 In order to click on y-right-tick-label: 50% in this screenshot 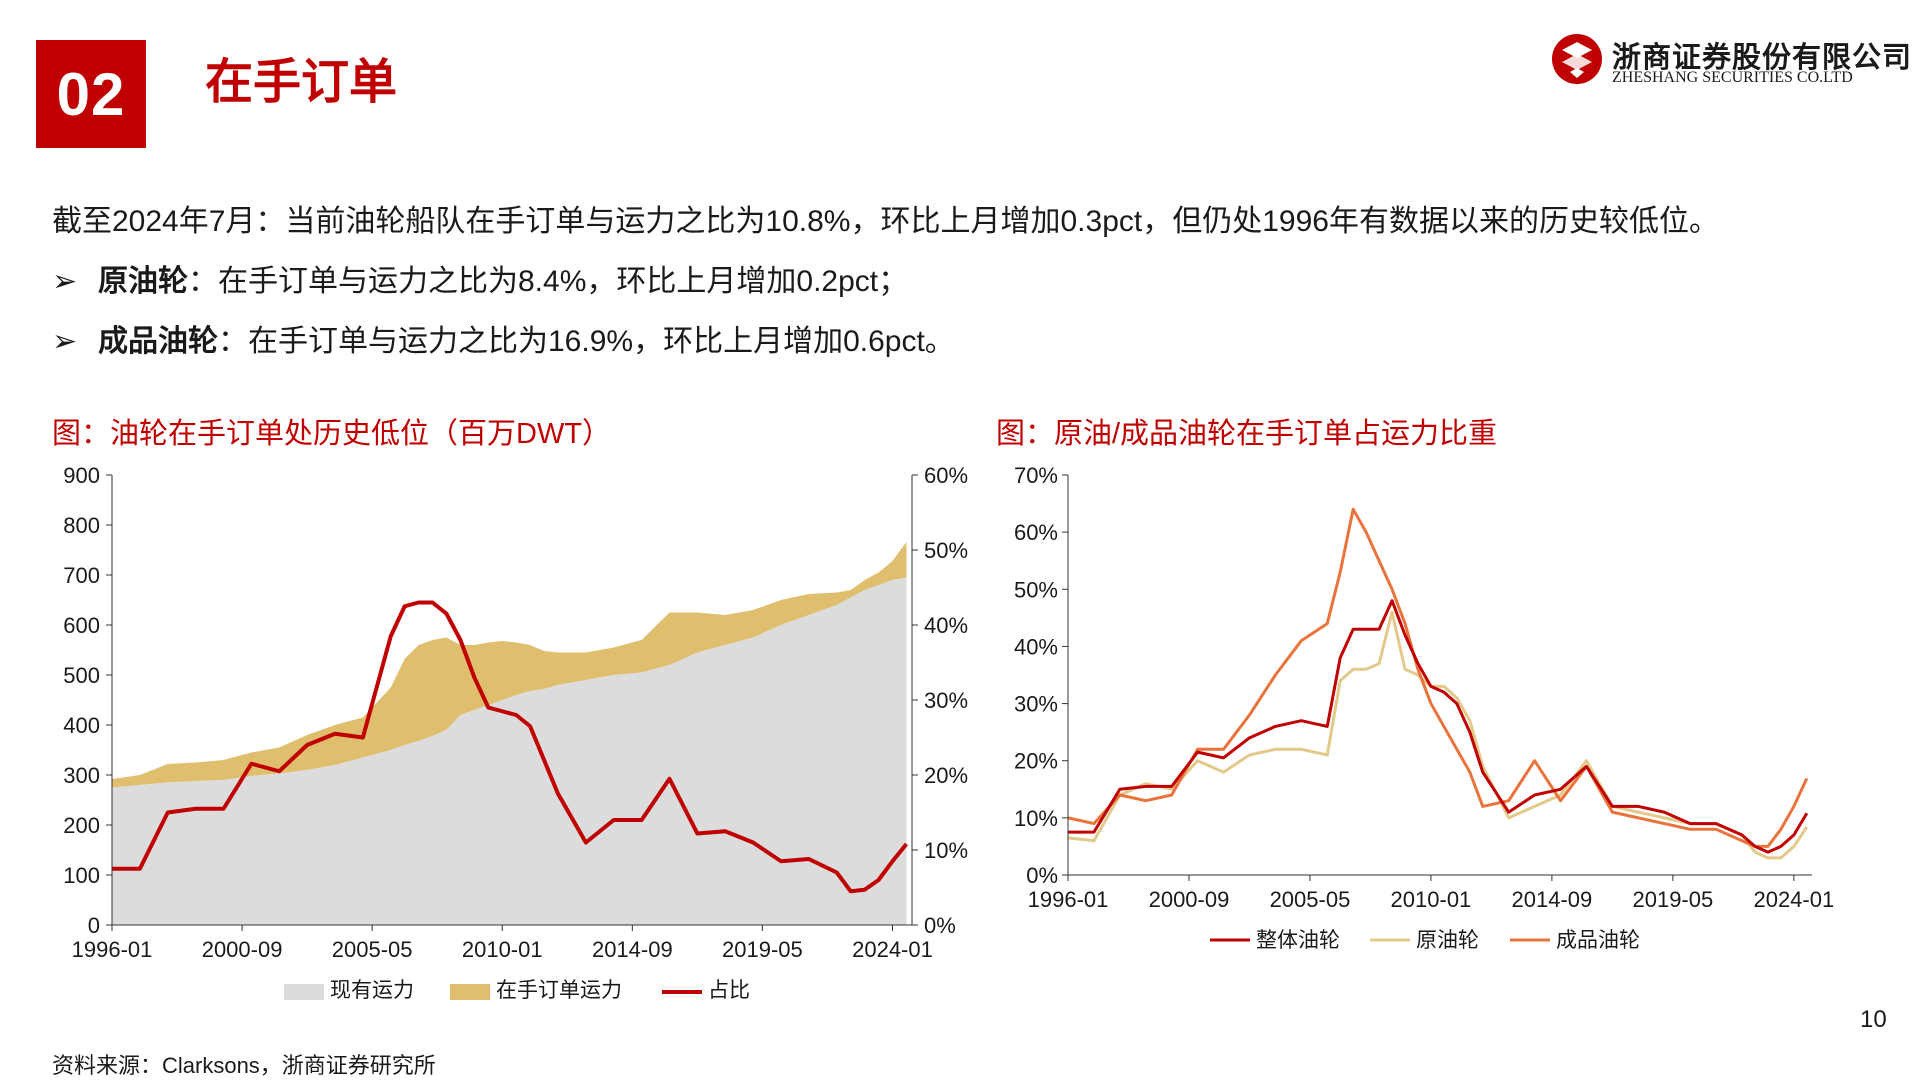, I will do `click(946, 550)`.